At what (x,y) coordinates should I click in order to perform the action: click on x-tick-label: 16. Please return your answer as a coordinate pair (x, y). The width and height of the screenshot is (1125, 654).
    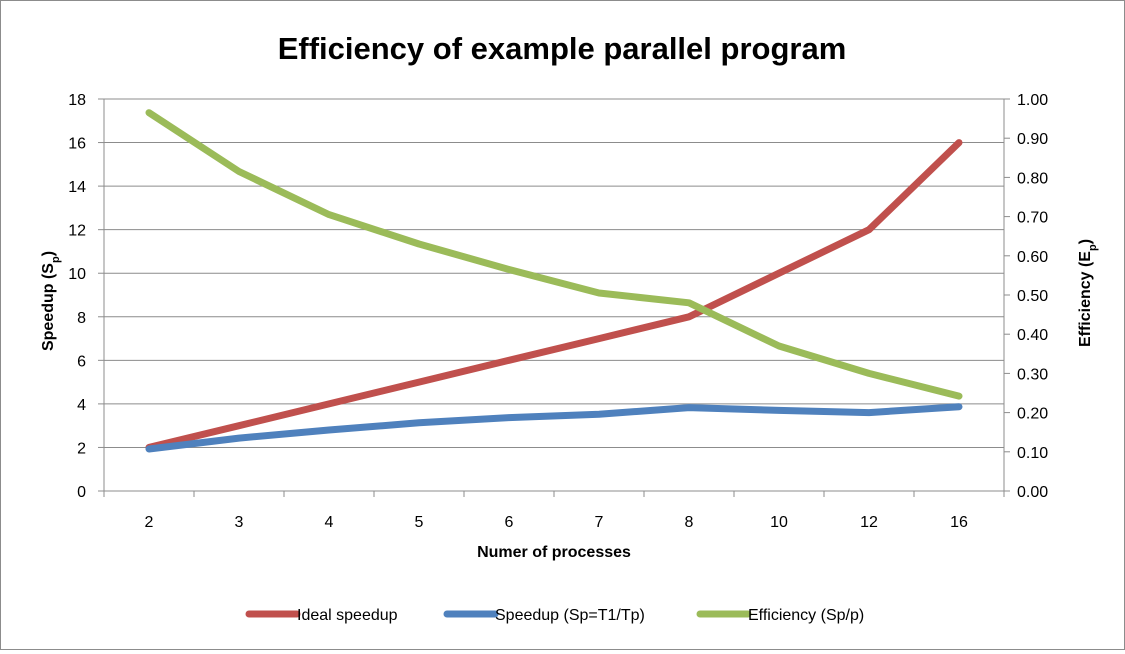
    Looking at the image, I should click on (959, 522).